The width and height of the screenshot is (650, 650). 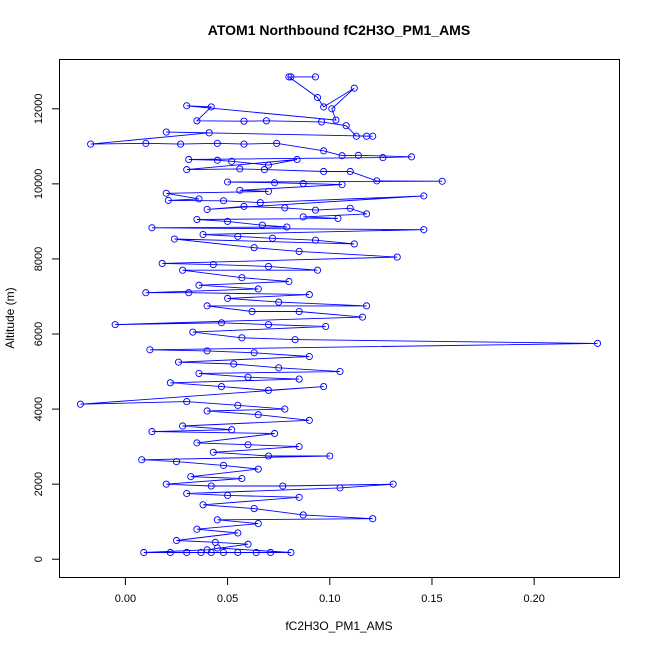 What do you see at coordinates (10, 317) in the screenshot?
I see `y-axis-label: Altitude (m)` at bounding box center [10, 317].